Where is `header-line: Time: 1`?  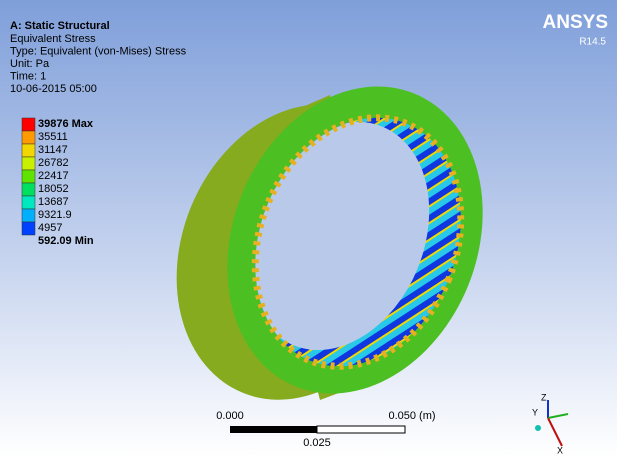 header-line: Time: 1 is located at coordinates (28, 76).